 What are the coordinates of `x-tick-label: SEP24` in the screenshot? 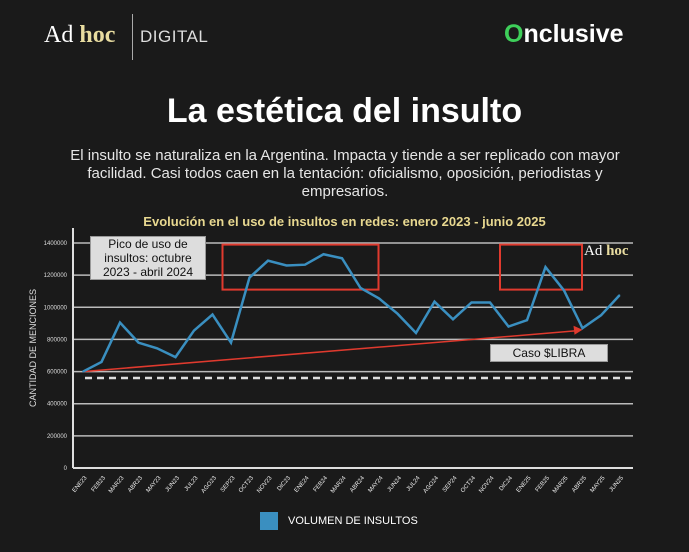 It's located at (450, 484).